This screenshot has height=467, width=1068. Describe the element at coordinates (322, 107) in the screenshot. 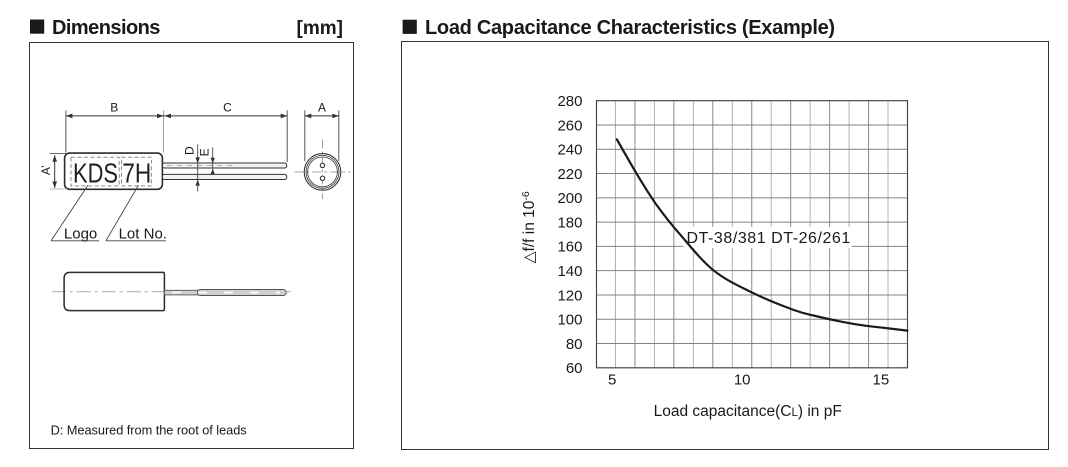

I see `svg-text: A` at that location.